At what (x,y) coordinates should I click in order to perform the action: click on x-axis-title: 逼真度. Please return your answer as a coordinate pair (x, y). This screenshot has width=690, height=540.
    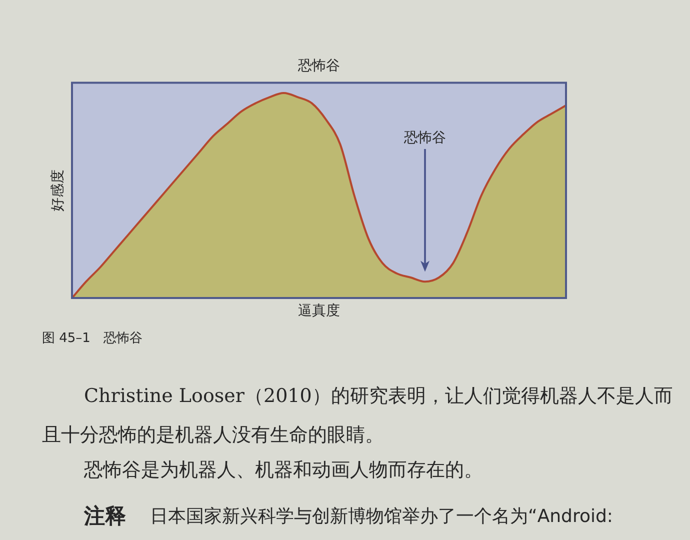
    Looking at the image, I should click on (319, 311).